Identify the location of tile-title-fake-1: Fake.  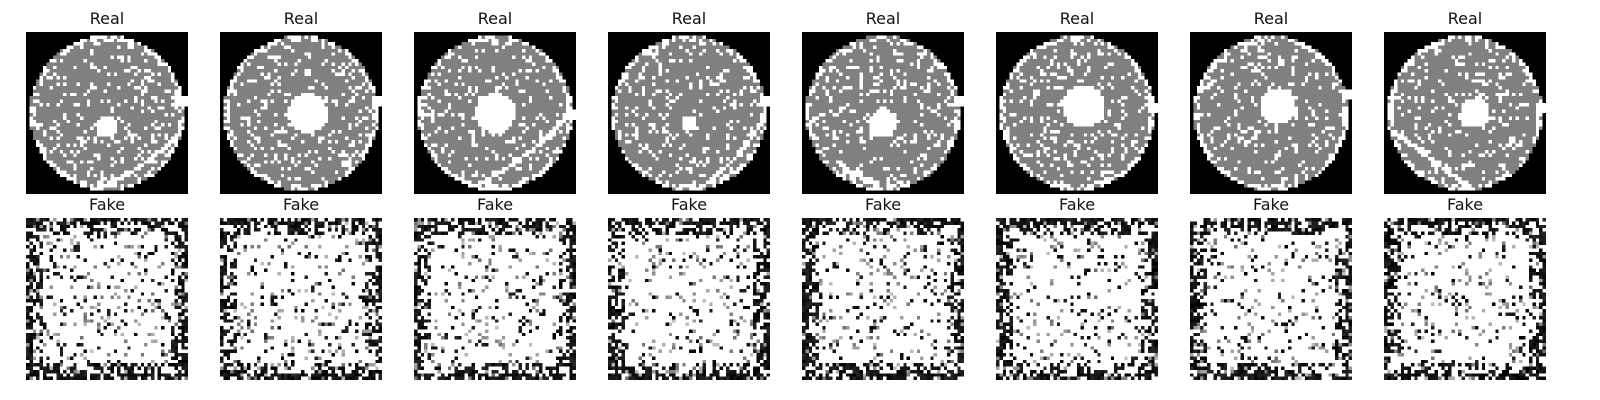
(107, 204).